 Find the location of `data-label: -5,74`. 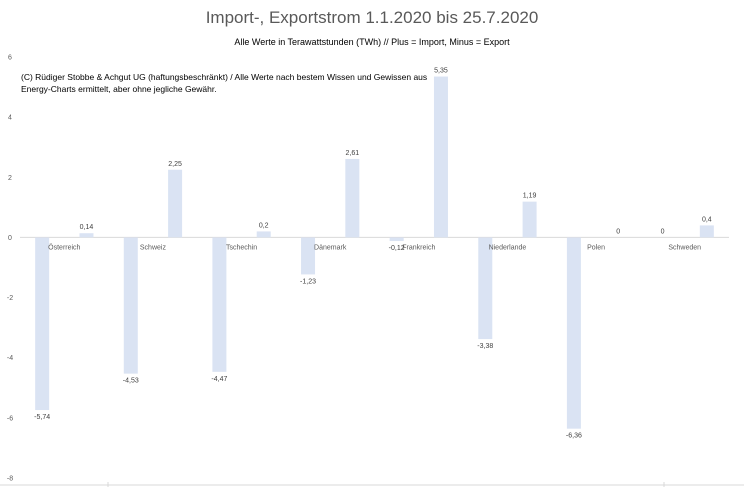

data-label: -5,74 is located at coordinates (42, 417).